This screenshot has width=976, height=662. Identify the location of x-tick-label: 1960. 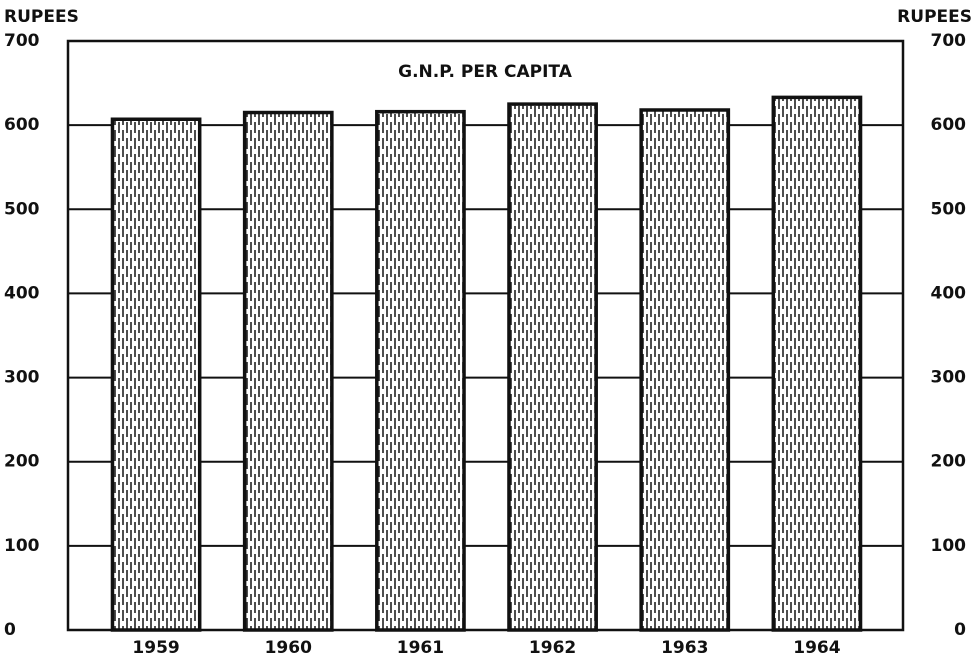
(288, 648).